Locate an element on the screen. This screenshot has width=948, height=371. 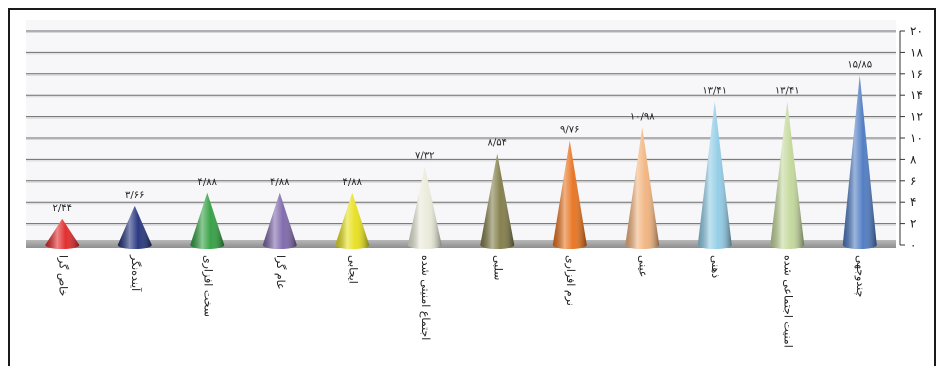
data-label: ۸/۵۴ is located at coordinates (497, 143).